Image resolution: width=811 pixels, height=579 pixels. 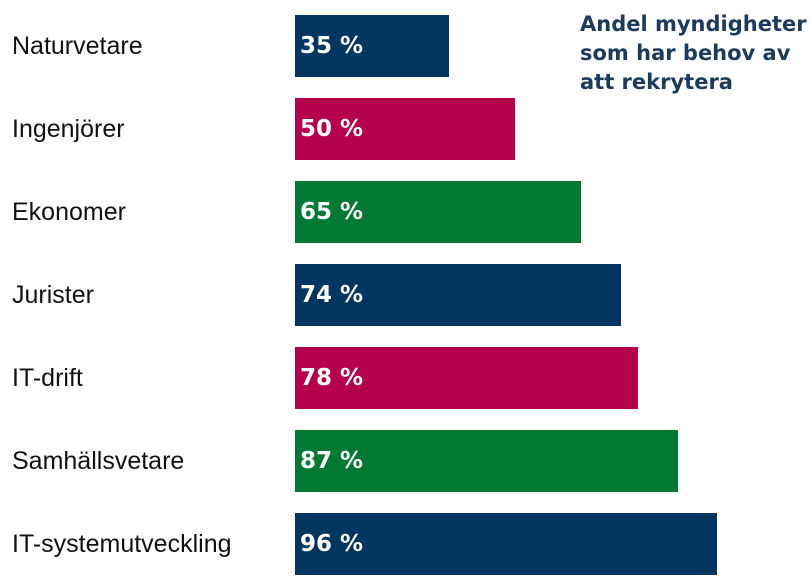 What do you see at coordinates (69, 212) in the screenshot?
I see `category-label: Ekonomer` at bounding box center [69, 212].